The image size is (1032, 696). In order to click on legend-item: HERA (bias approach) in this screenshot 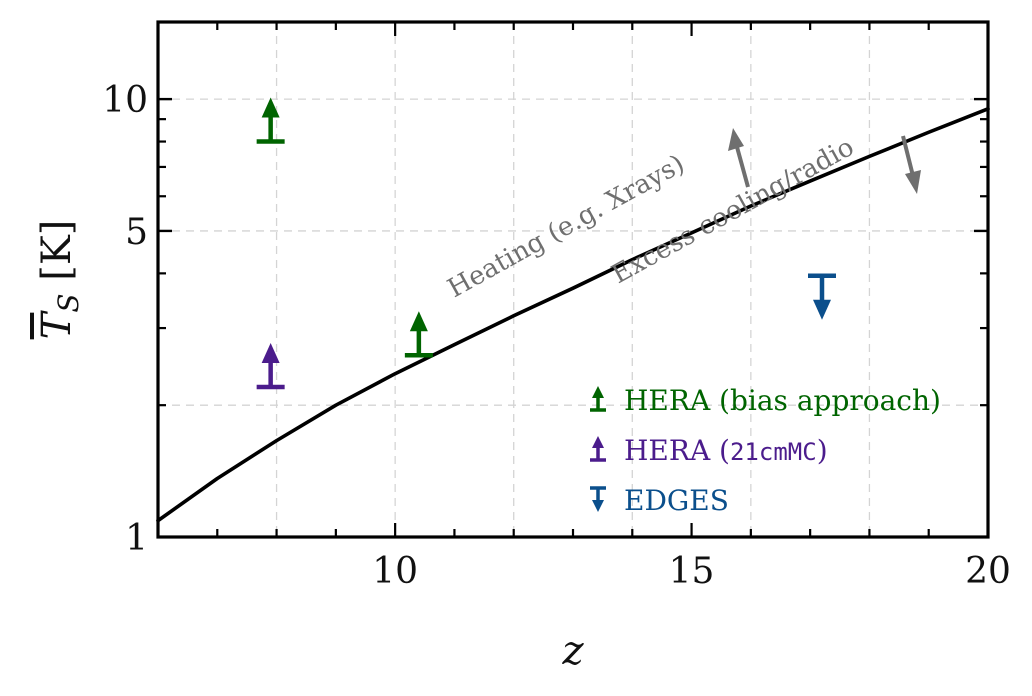, I will do `click(765, 400)`.